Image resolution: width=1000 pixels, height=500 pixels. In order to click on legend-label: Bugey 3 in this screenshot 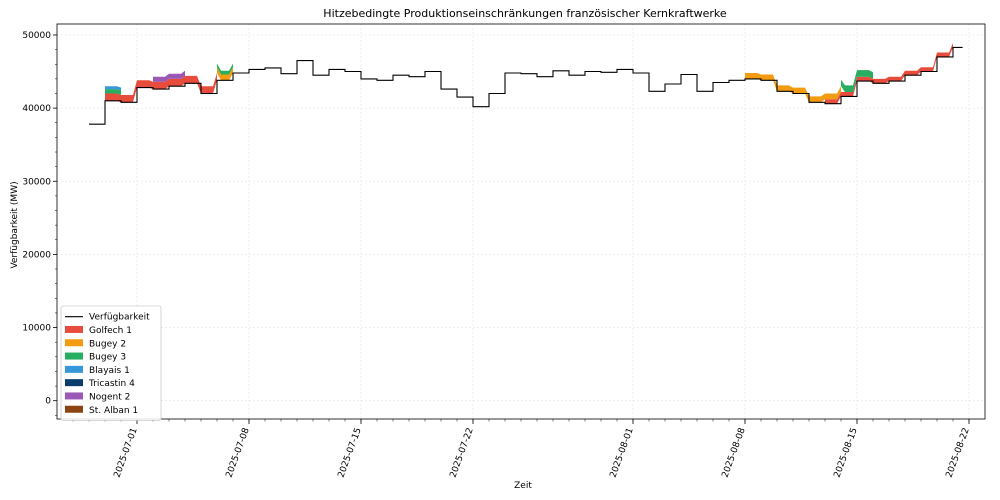, I will do `click(107, 358)`.